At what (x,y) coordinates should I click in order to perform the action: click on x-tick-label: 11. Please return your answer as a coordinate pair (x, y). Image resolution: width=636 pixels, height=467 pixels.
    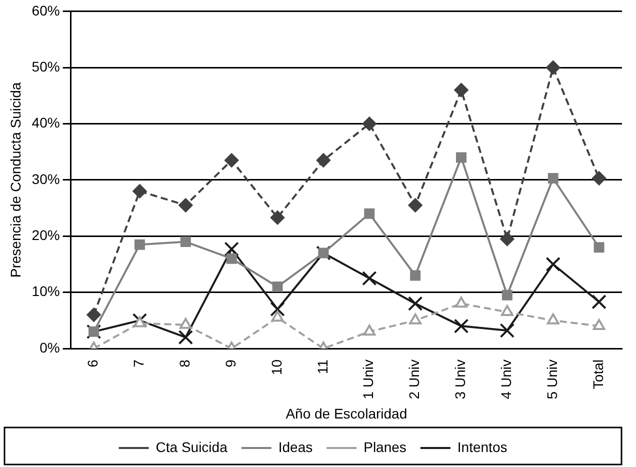
    Looking at the image, I should click on (322, 366).